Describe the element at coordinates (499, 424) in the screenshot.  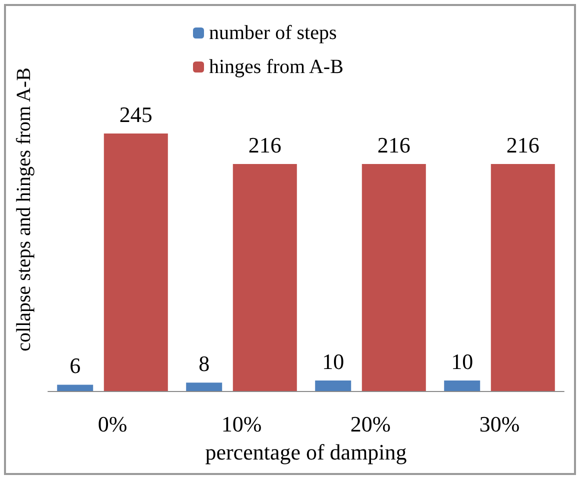
I see `x-tick-label: 30%` at that location.